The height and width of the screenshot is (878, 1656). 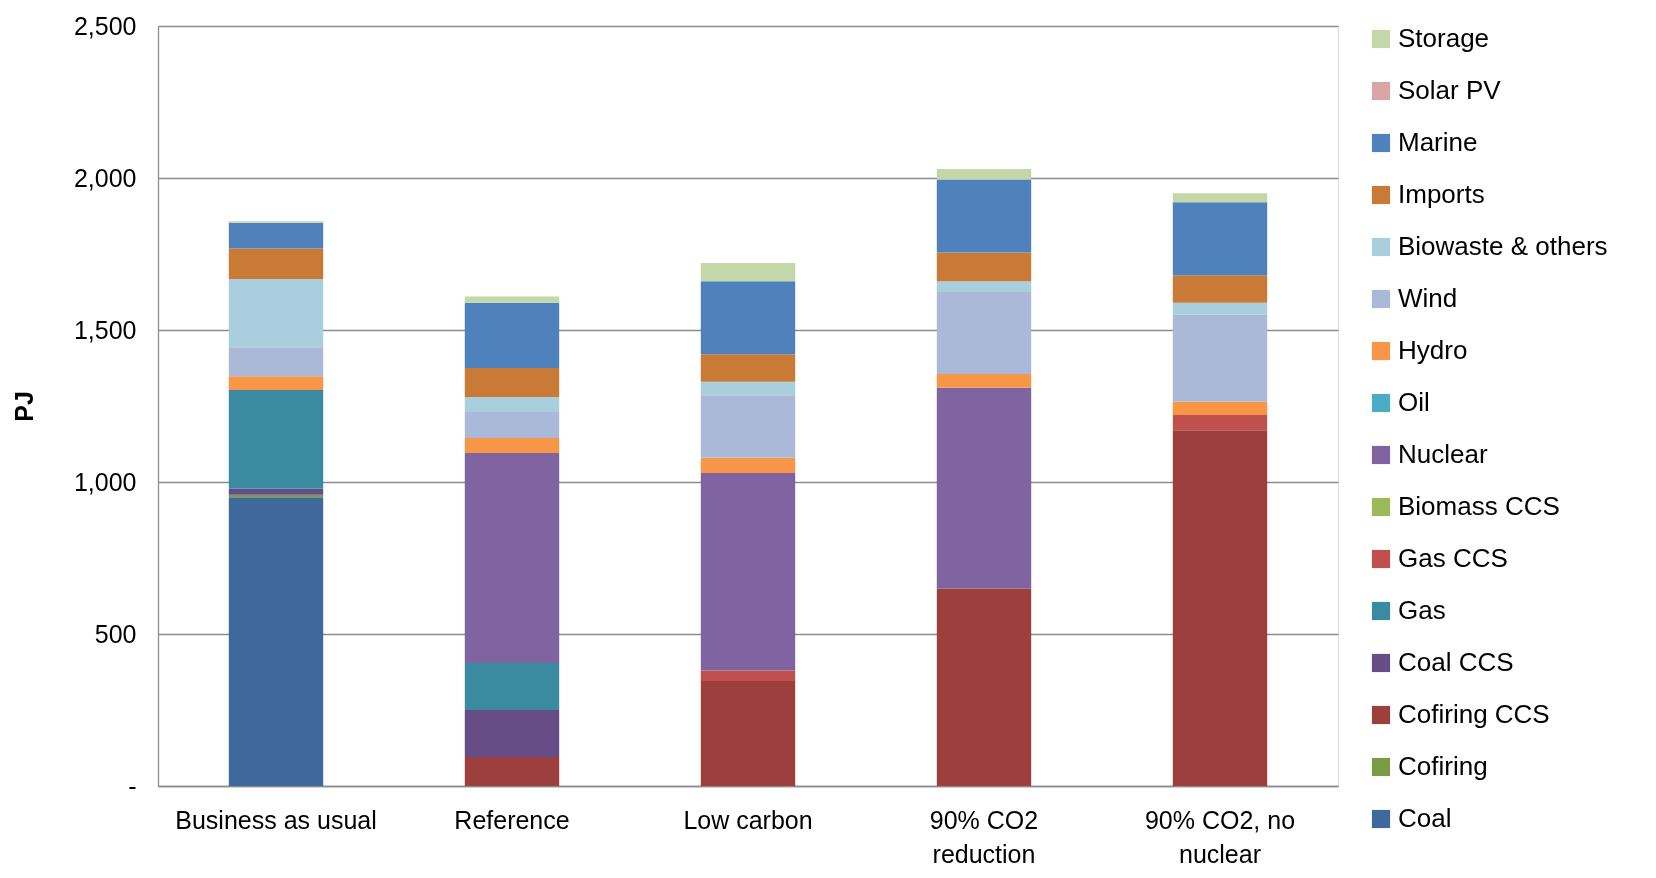 I want to click on x-tick-label: Low carbon, so click(x=748, y=819).